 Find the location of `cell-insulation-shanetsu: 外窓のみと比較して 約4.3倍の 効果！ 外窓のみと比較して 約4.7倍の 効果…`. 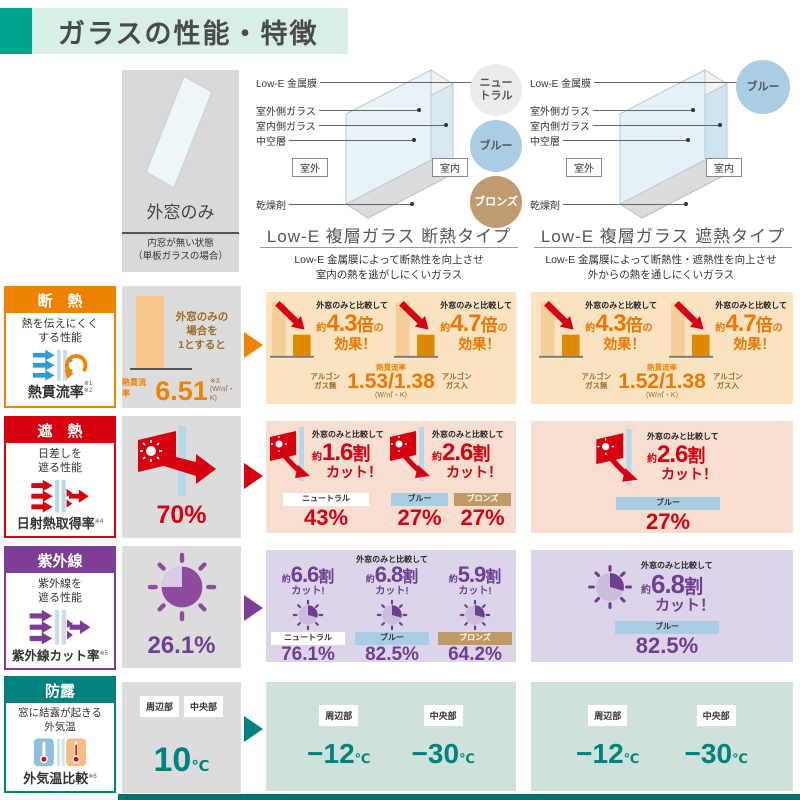

cell-insulation-shanetsu: 外窓のみと比較して 約4.3倍の 効果！ 外窓のみと比較して 約4.7倍の 効果… is located at coordinates (662, 348).